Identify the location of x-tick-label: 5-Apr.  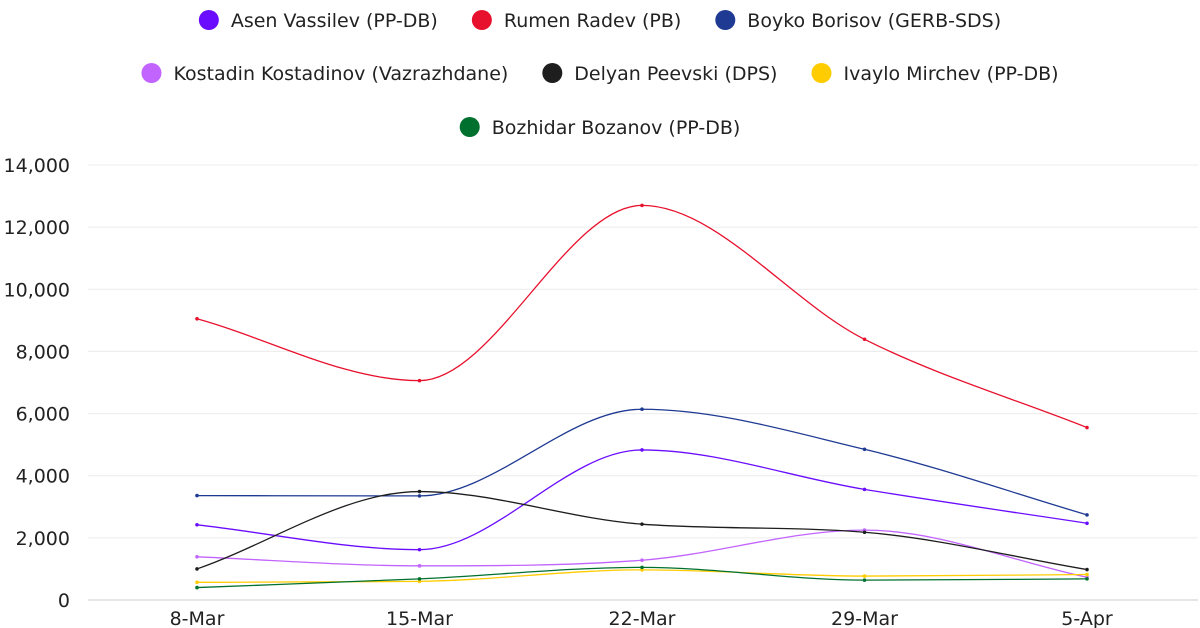
(1087, 618).